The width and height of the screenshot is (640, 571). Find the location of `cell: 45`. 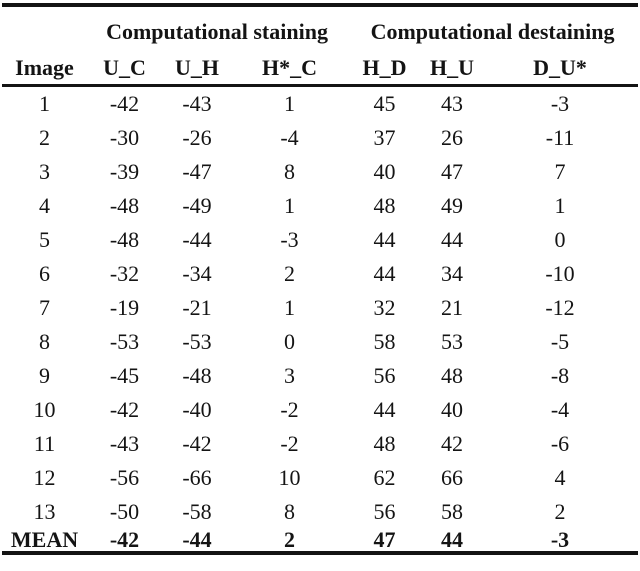

cell: 45 is located at coordinates (384, 103).